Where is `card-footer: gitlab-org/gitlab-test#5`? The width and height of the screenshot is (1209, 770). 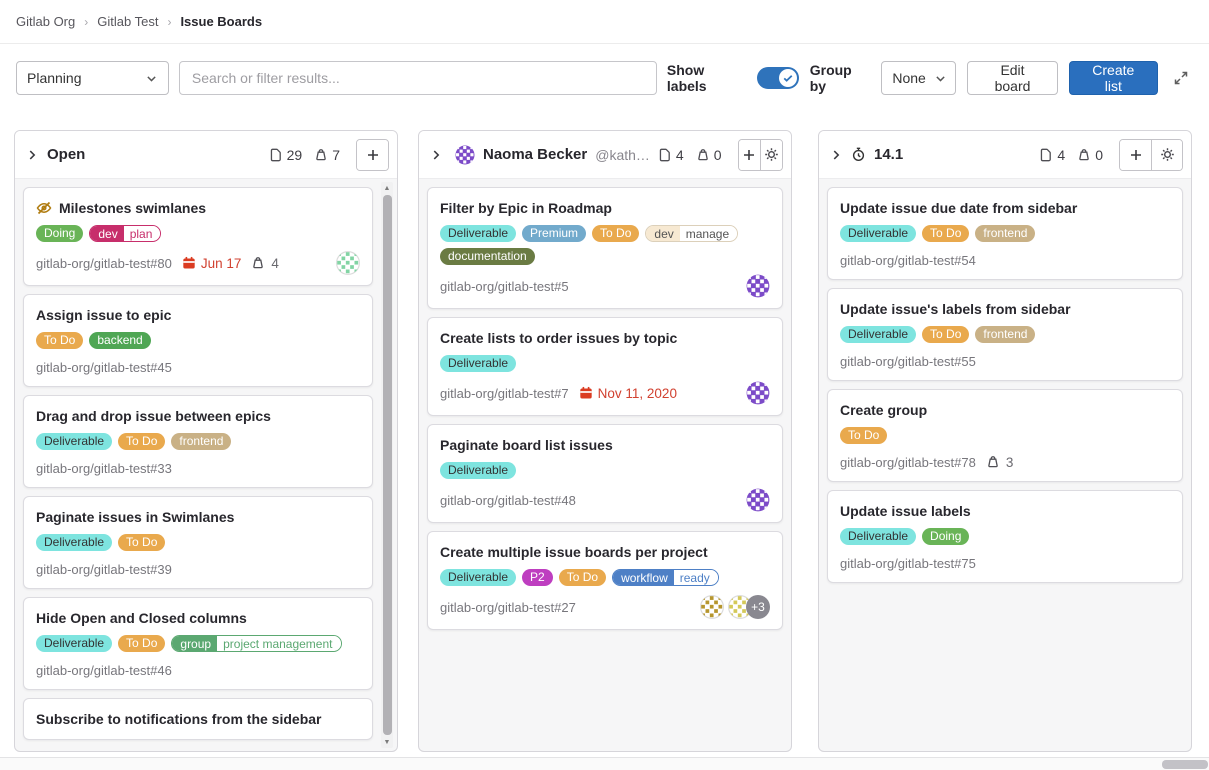 card-footer: gitlab-org/gitlab-test#5 is located at coordinates (605, 286).